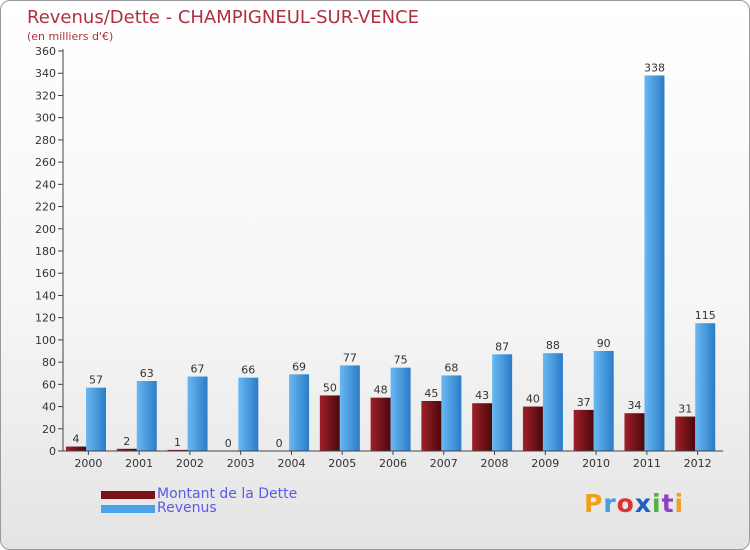 This screenshot has width=750, height=550. Describe the element at coordinates (241, 463) in the screenshot. I see `x-tick-label: 2003` at that location.